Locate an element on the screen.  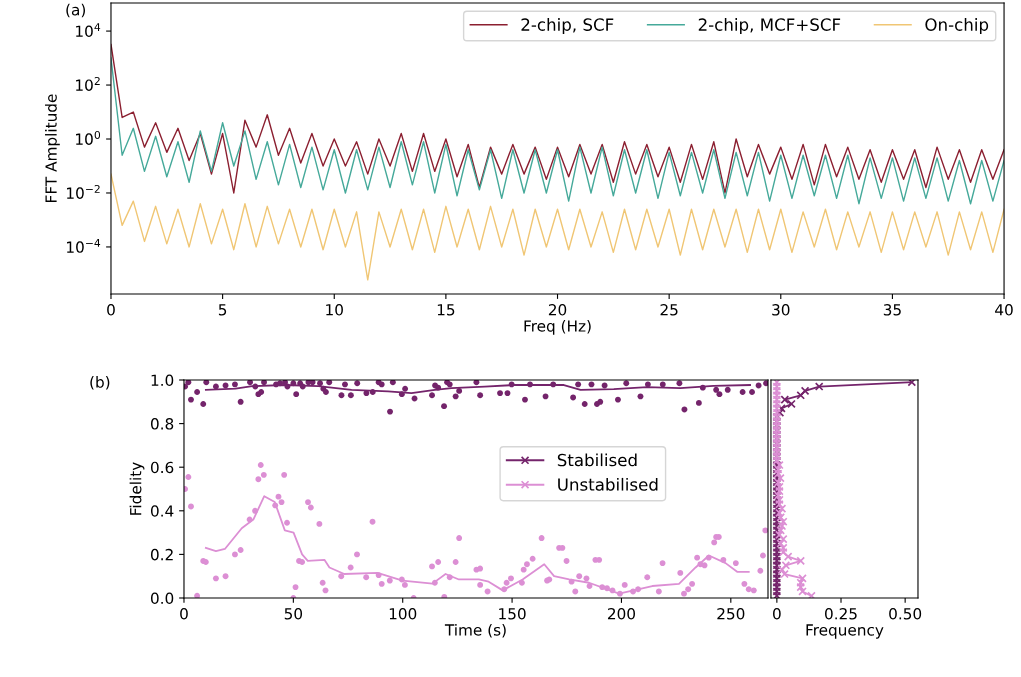
y-tick-label: 0.0 is located at coordinates (162, 598).